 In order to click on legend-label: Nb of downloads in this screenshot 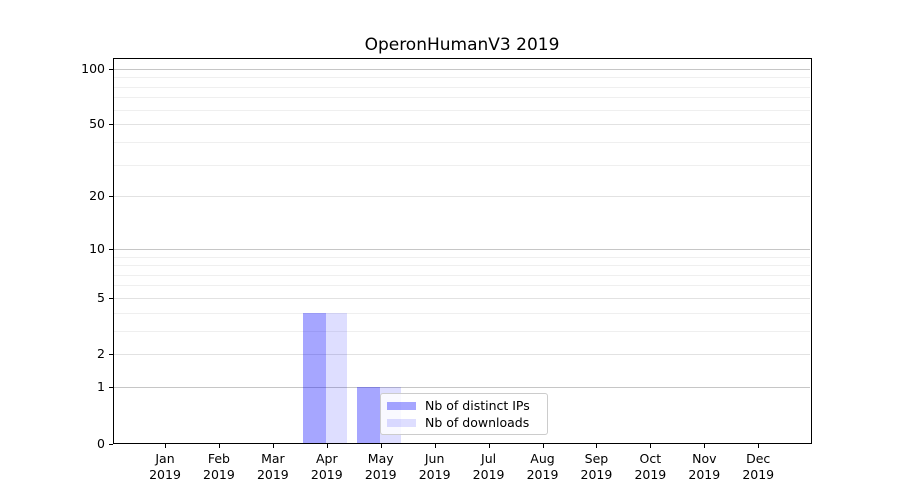, I will do `click(477, 422)`.